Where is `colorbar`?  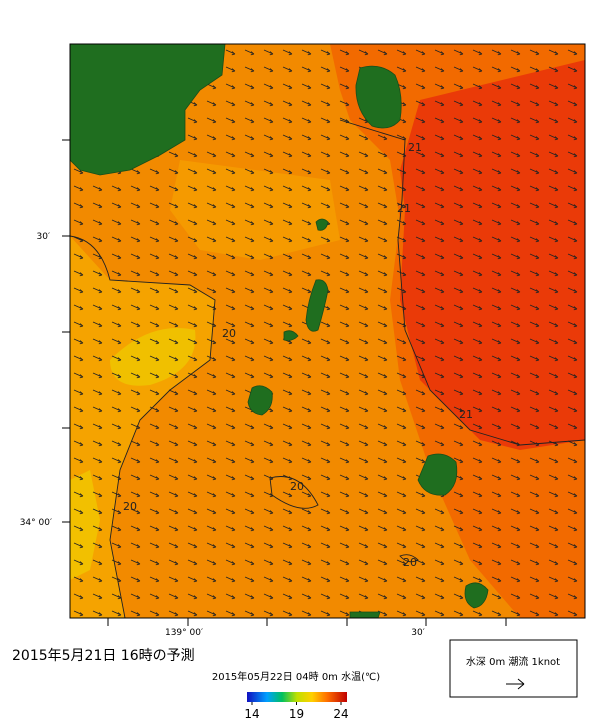 colorbar is located at coordinates (297, 697).